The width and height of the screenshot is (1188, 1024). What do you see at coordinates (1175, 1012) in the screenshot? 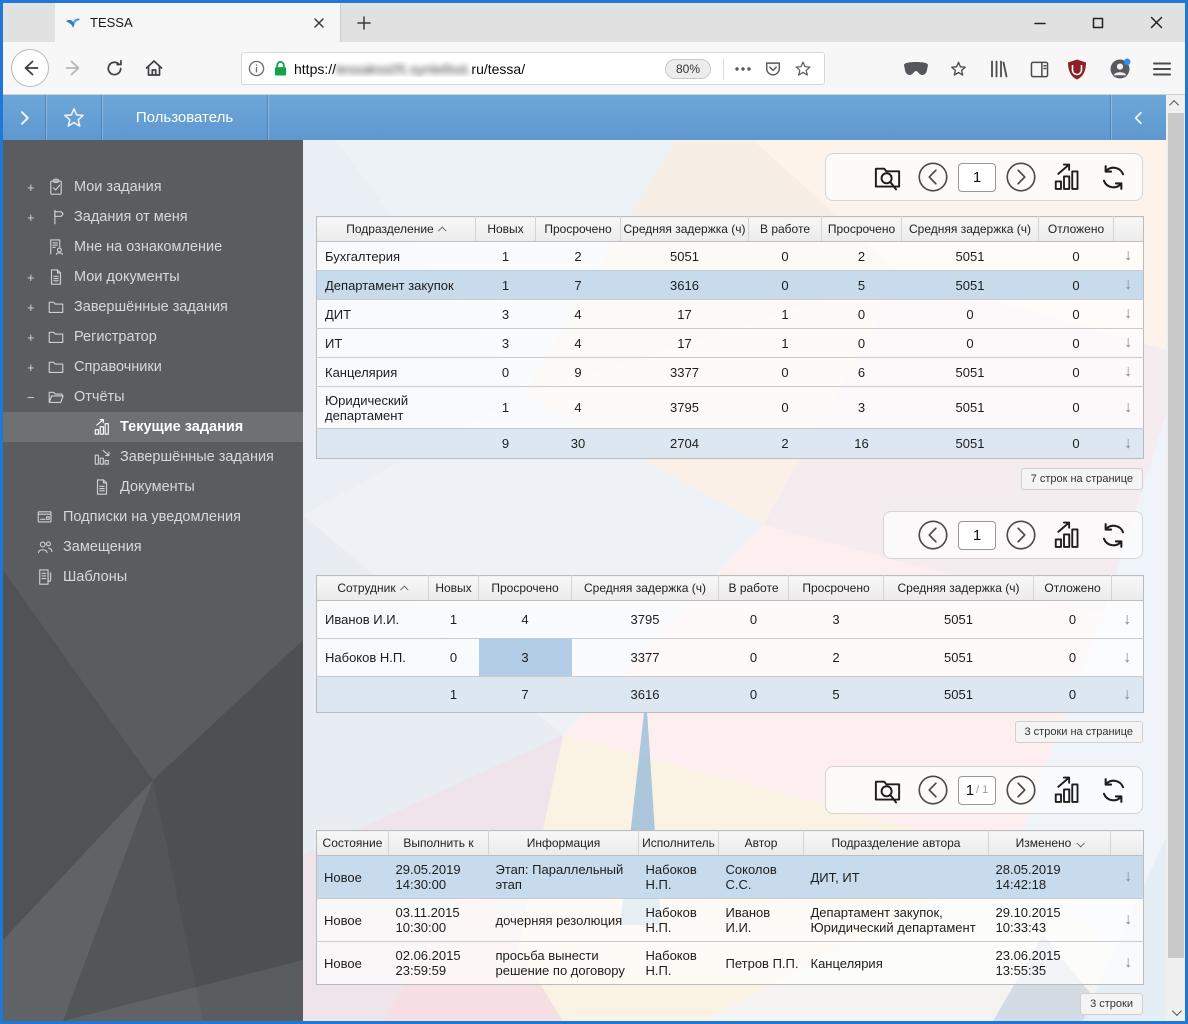
I see `scroll-down-button` at bounding box center [1175, 1012].